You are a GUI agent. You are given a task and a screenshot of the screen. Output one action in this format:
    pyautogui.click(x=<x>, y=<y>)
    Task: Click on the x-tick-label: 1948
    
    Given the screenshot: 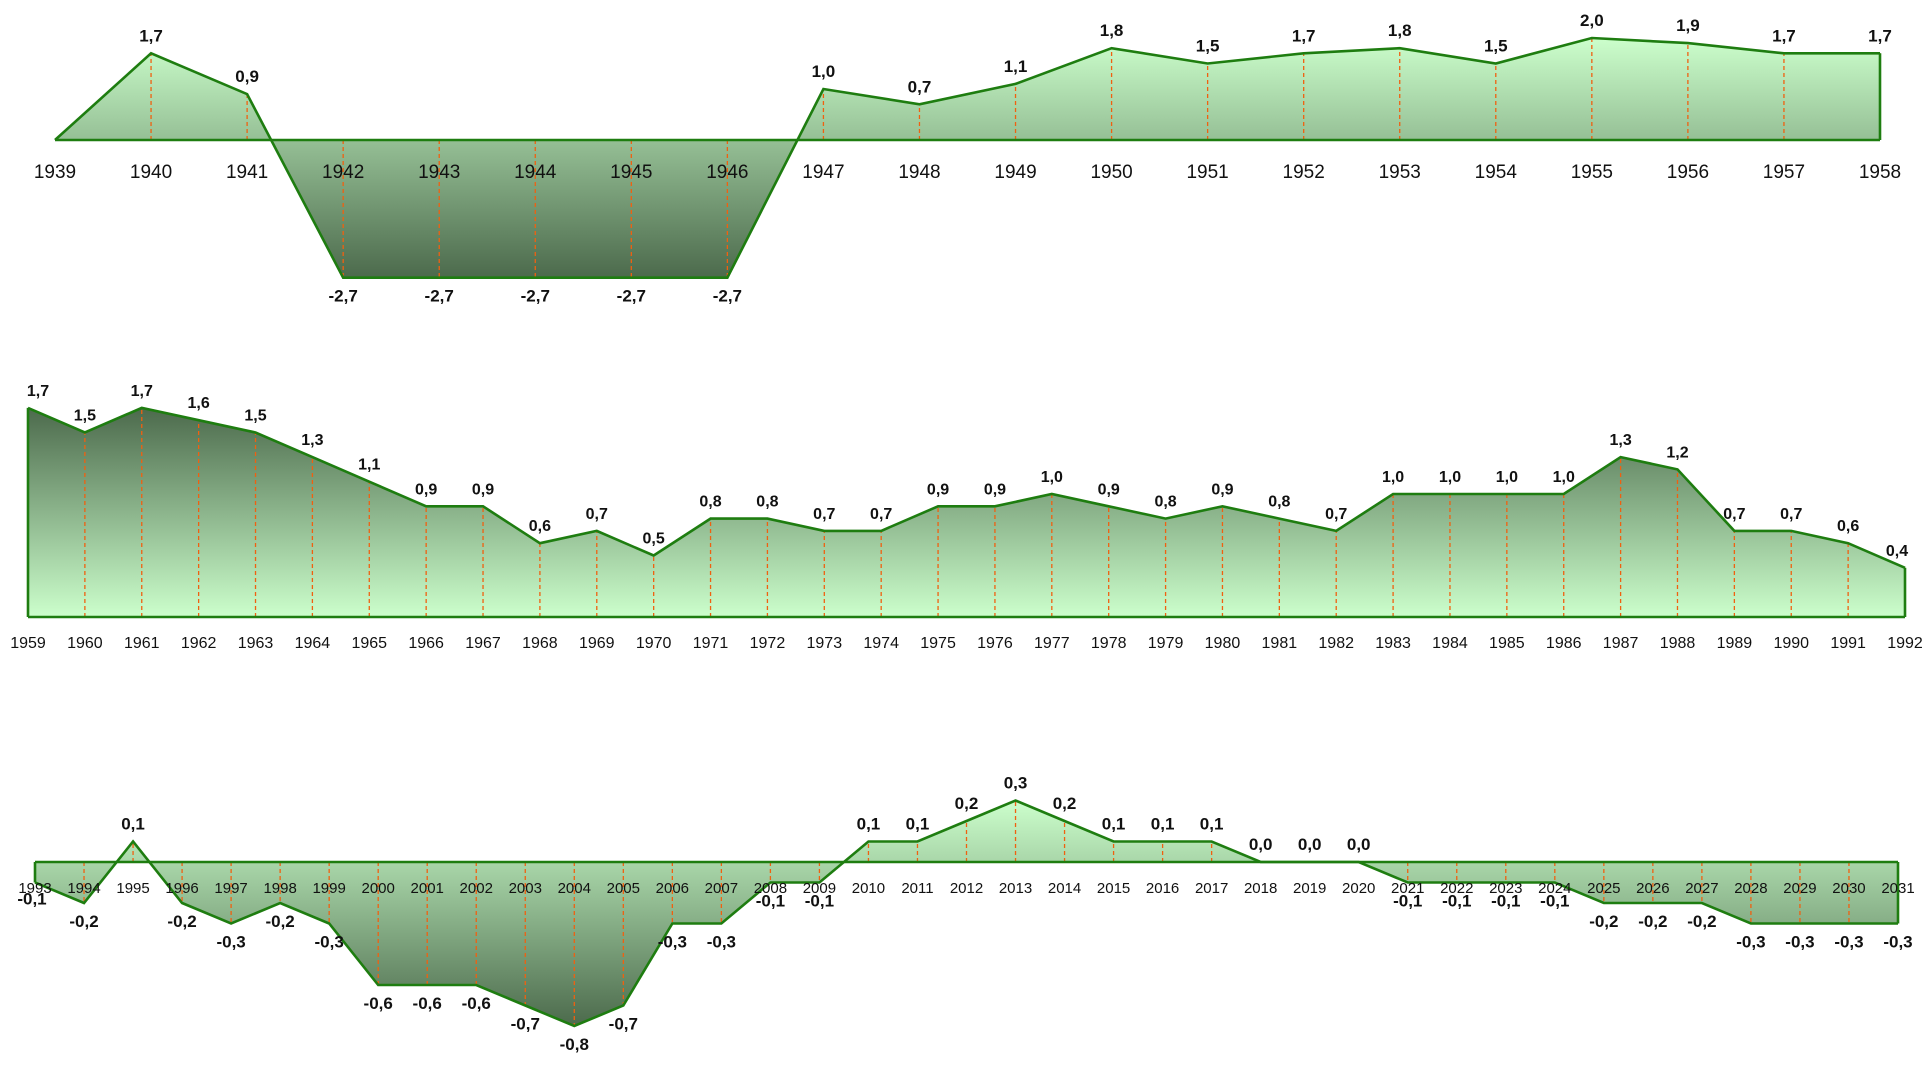 What is the action you would take?
    pyautogui.click(x=919, y=172)
    